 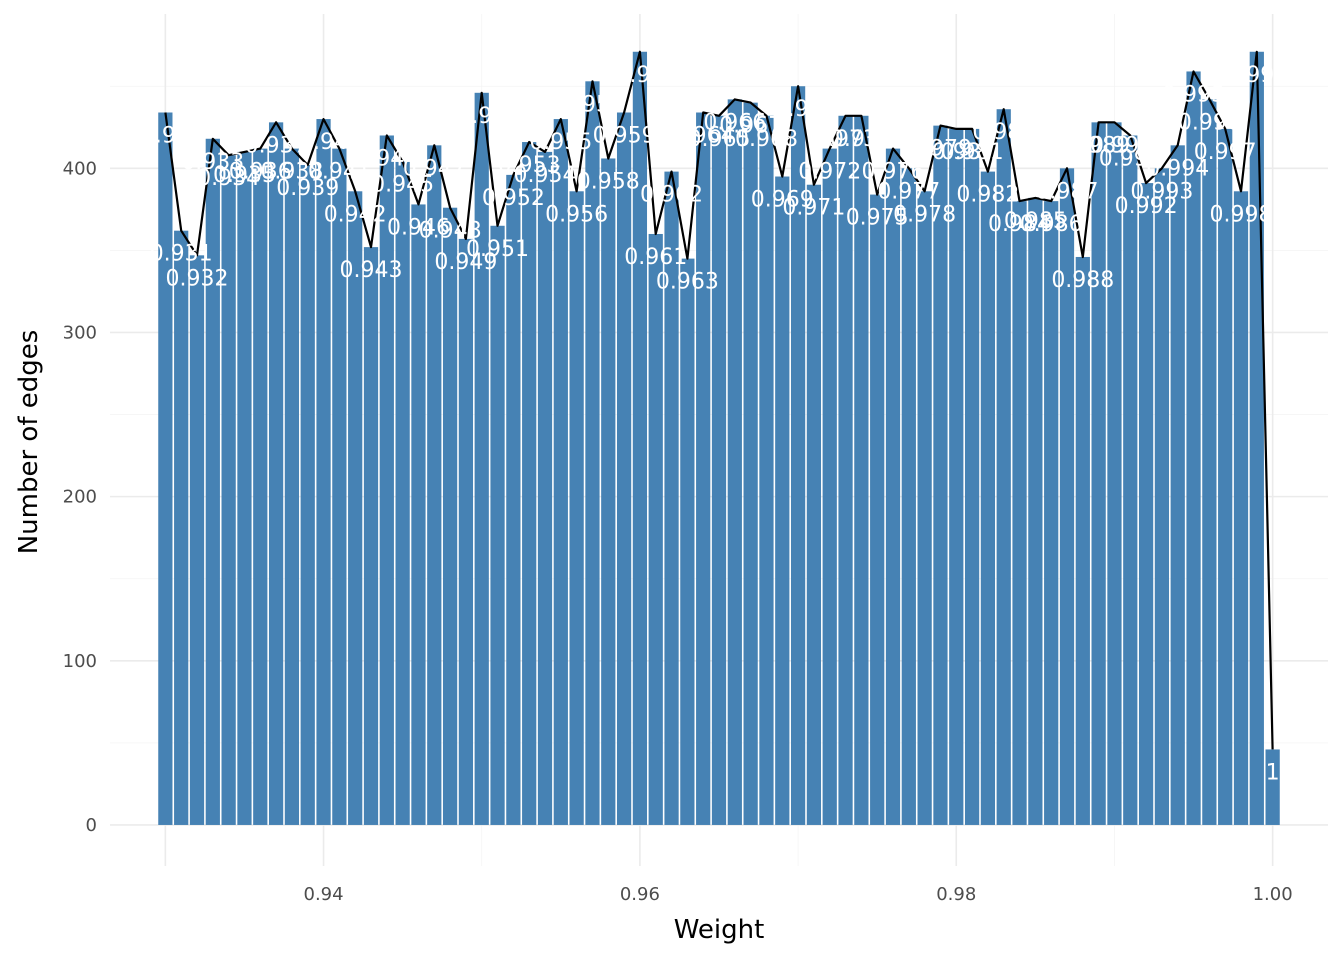 I want to click on bar-value-label: 1, so click(x=1273, y=772).